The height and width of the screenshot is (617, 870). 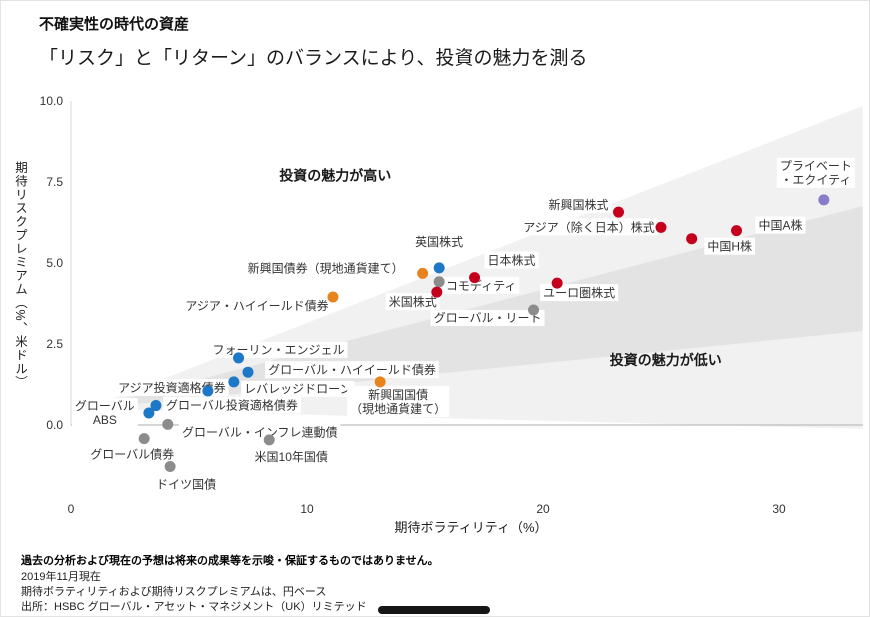 What do you see at coordinates (661, 227) in the screenshot?
I see `asia-ex-japan-equities-point` at bounding box center [661, 227].